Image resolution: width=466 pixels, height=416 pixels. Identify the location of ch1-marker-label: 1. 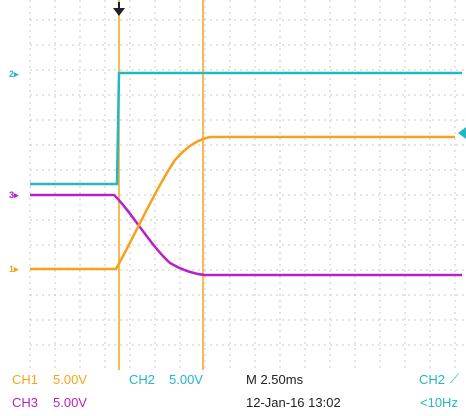
(12, 269).